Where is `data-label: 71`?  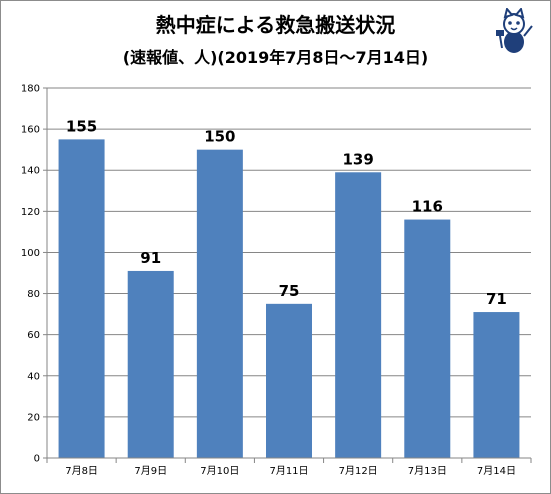
data-label: 71 is located at coordinates (496, 299).